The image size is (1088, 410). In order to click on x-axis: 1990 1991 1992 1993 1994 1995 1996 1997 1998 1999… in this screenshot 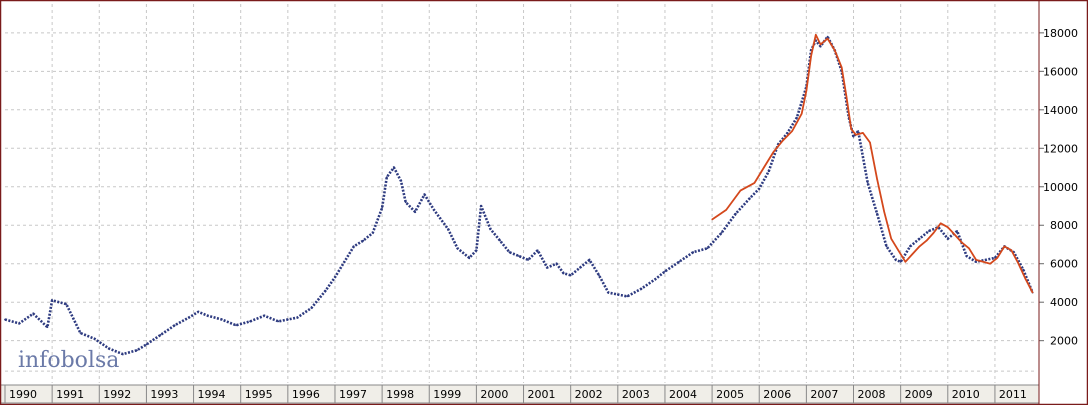, I will do `click(520, 394)`.